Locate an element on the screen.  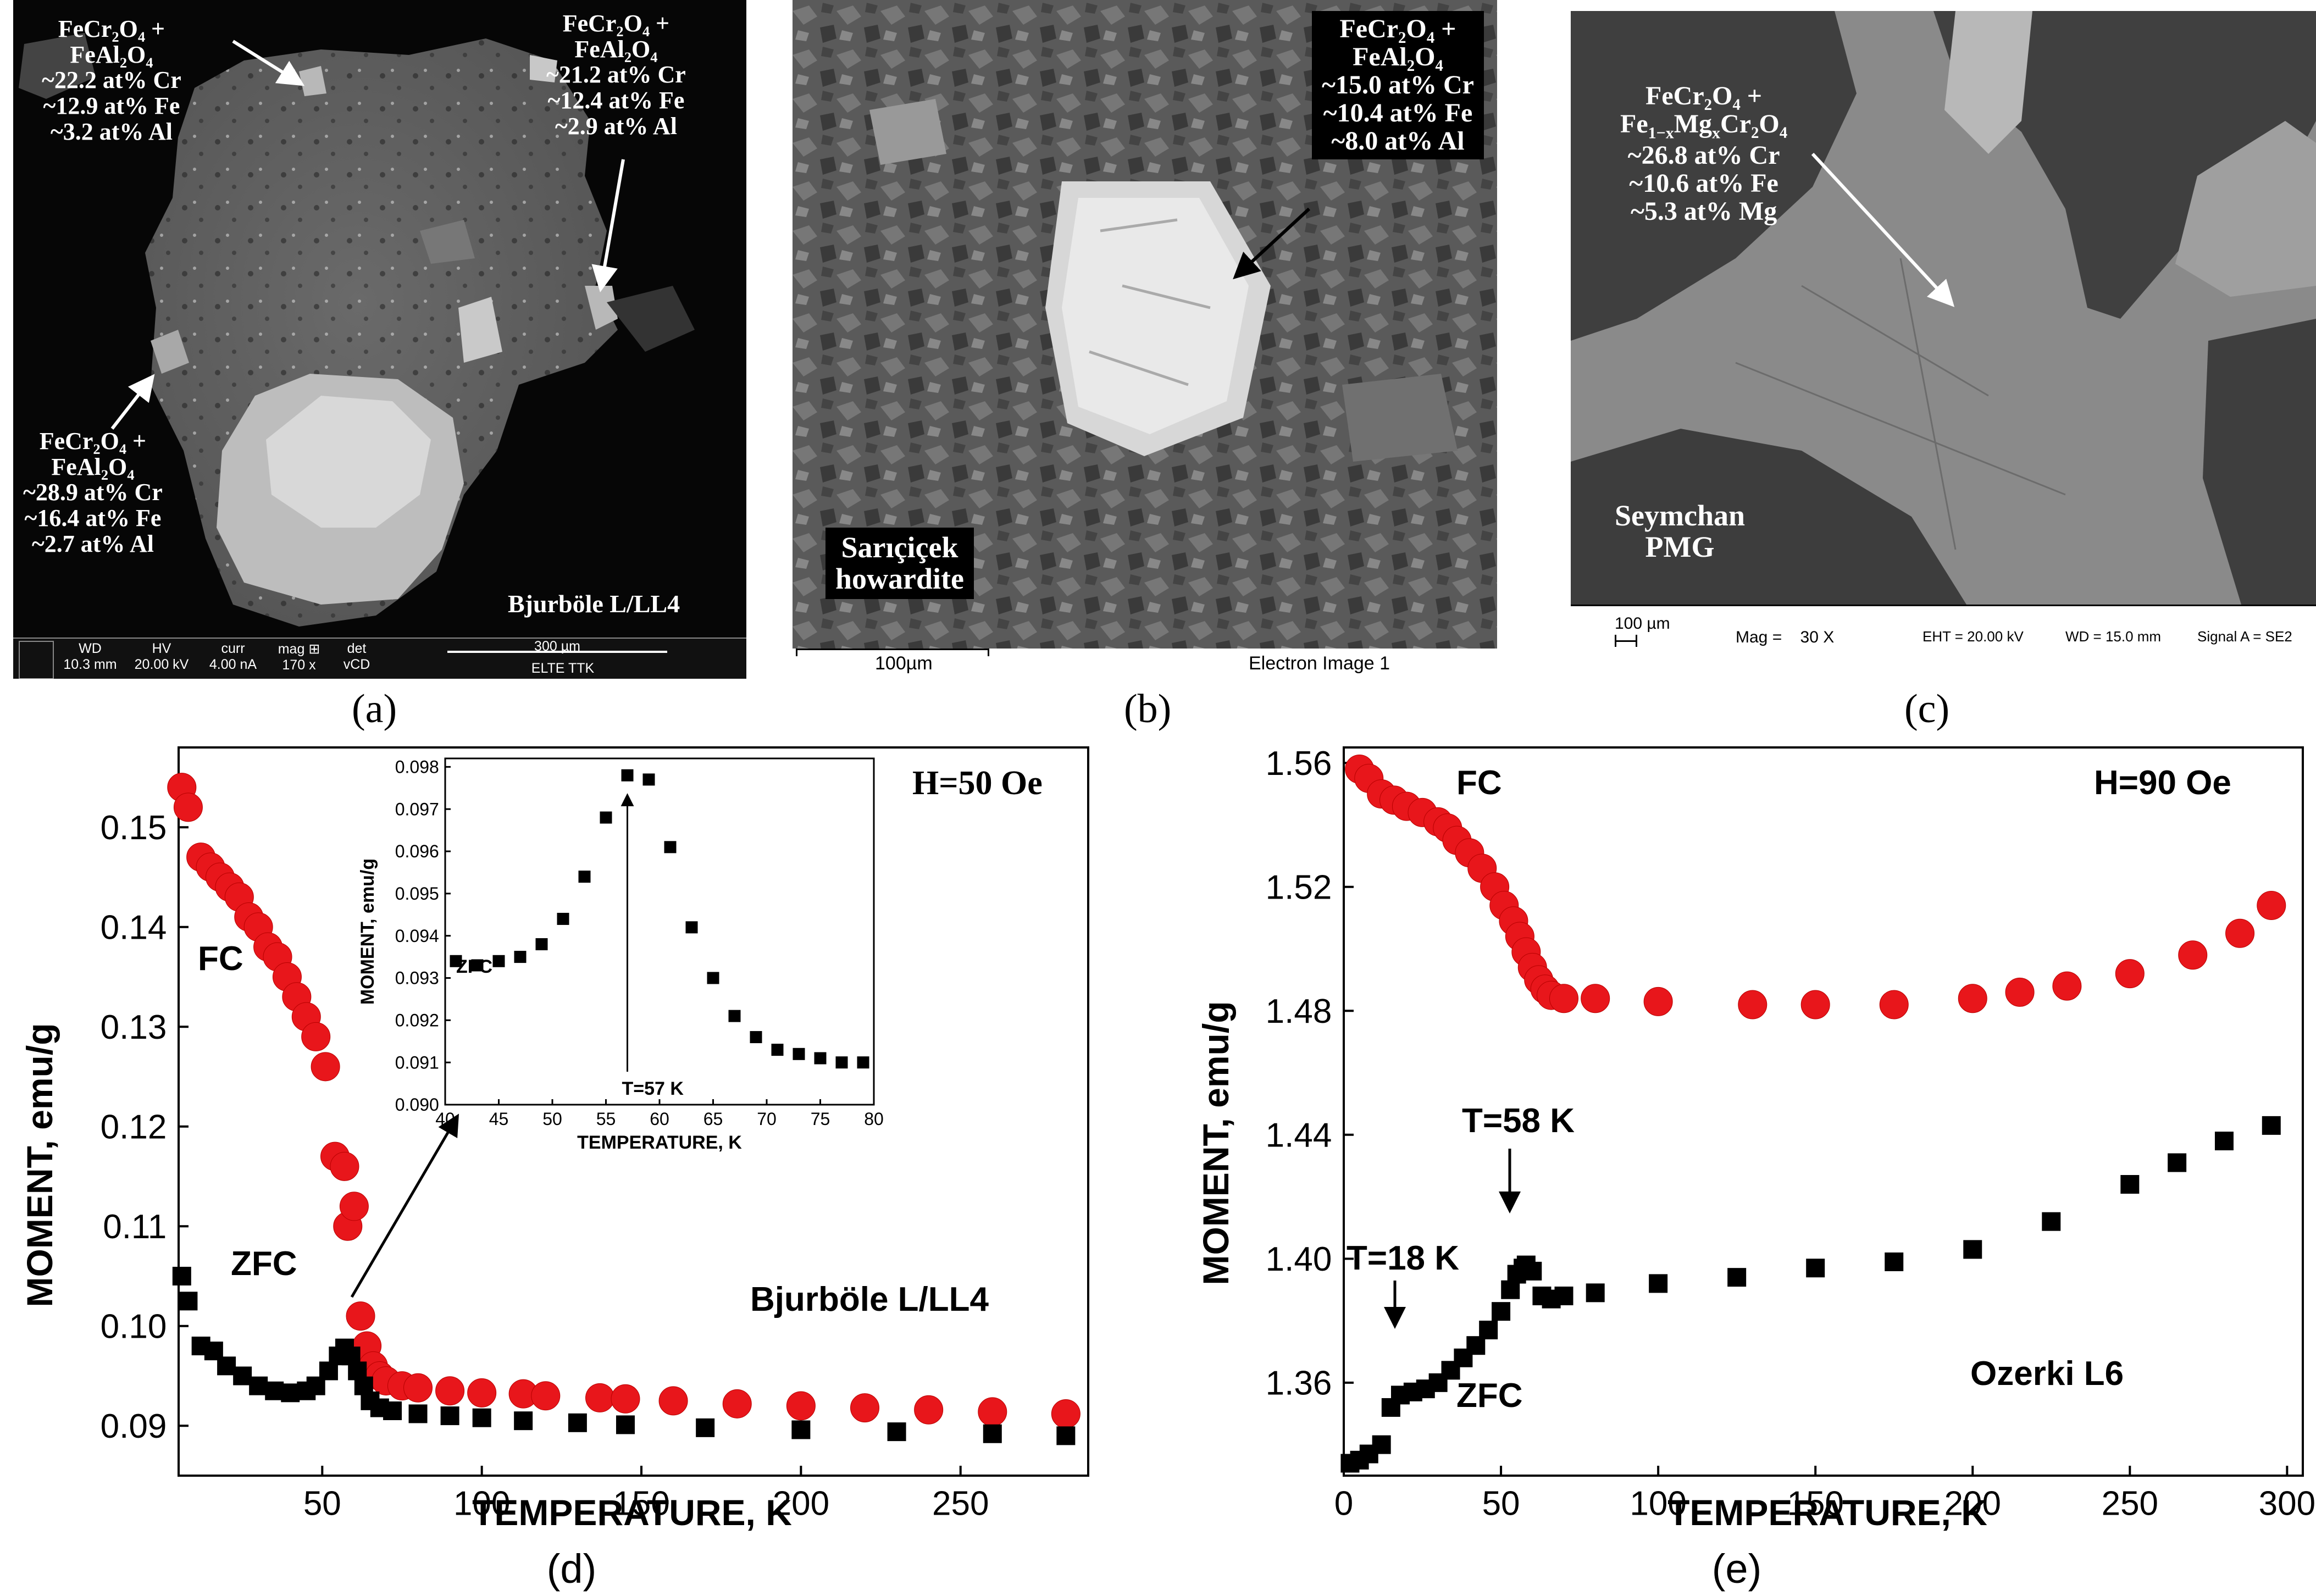
y-tick-label: 1.40 is located at coordinates (1299, 1259).